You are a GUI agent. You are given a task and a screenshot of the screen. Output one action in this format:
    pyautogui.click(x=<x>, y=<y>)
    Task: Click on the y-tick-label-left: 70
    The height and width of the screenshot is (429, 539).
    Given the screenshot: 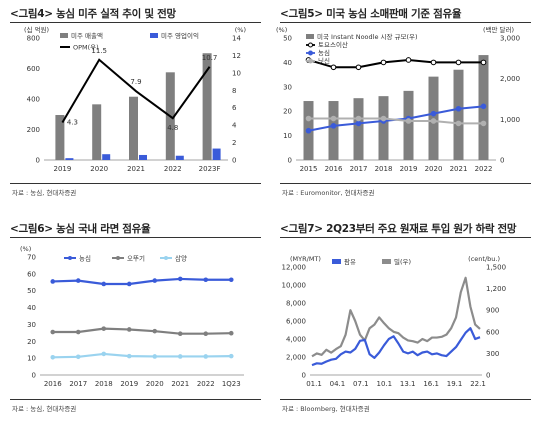 What is the action you would take?
    pyautogui.click(x=31, y=258)
    